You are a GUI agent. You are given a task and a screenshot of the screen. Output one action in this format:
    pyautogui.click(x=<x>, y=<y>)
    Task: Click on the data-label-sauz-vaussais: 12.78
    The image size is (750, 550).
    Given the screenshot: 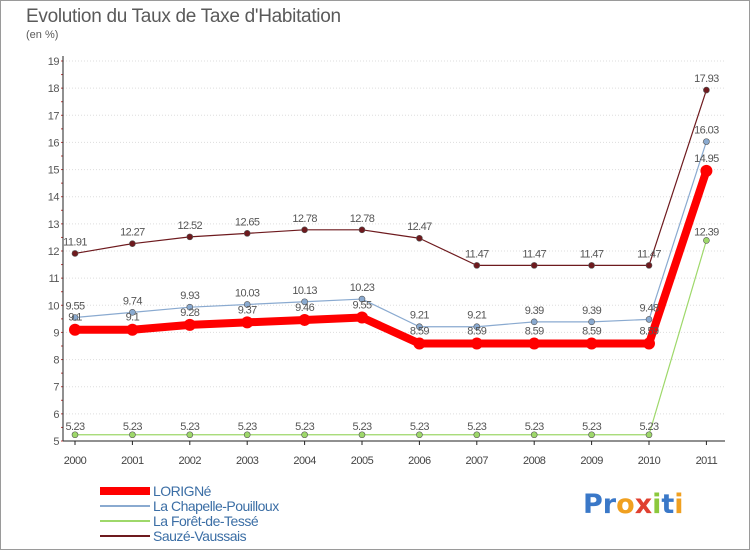 What is the action you would take?
    pyautogui.click(x=304, y=219)
    